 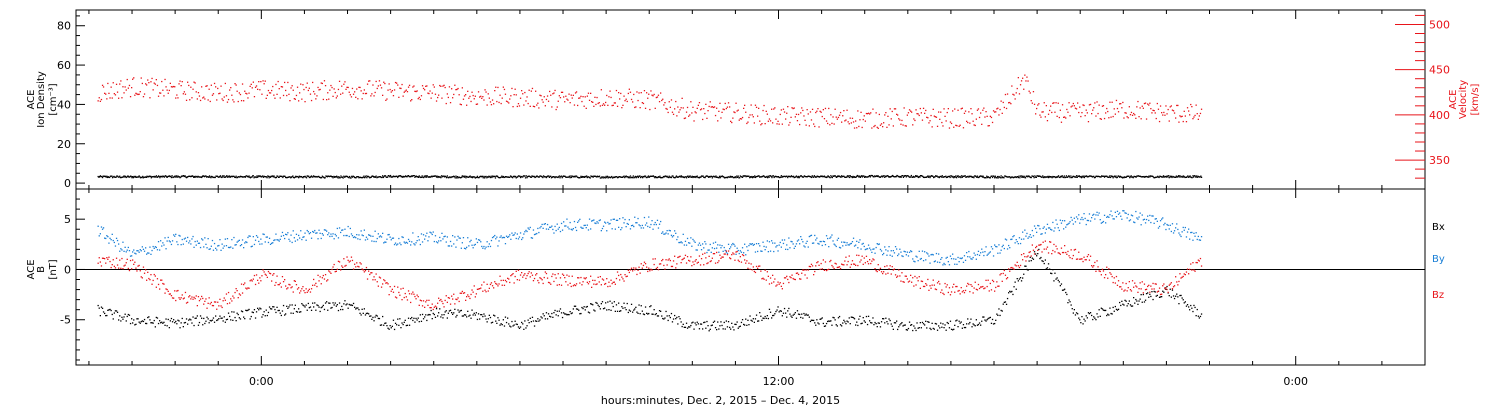 I want to click on bottom-y-tick-label: 5, so click(x=67, y=219).